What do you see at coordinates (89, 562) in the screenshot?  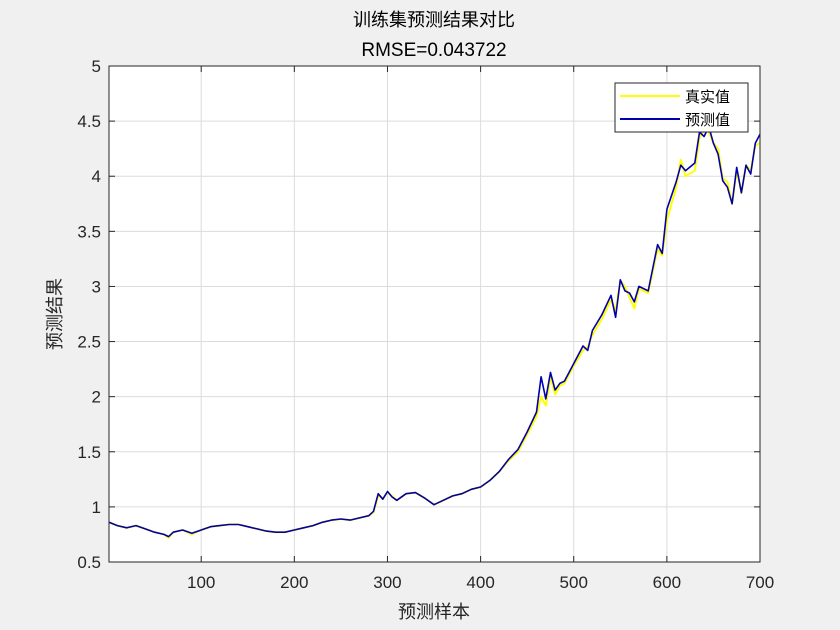 I see `y-tick-label: 0.5` at bounding box center [89, 562].